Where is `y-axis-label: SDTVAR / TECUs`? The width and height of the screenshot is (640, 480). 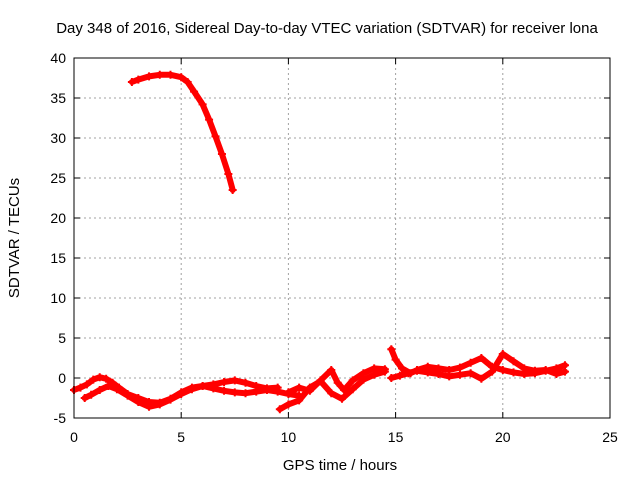 y-axis-label: SDTVAR / TECUs is located at coordinates (14, 238).